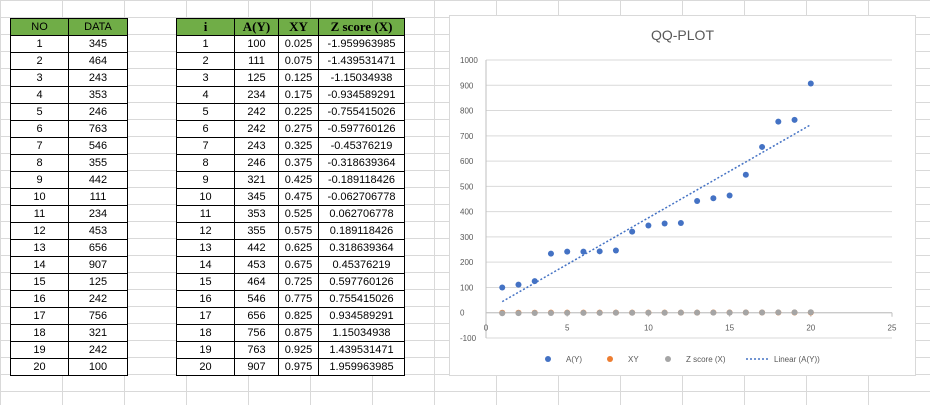 The image size is (930, 405). I want to click on qq-table-cell: 0.325, so click(298, 146).